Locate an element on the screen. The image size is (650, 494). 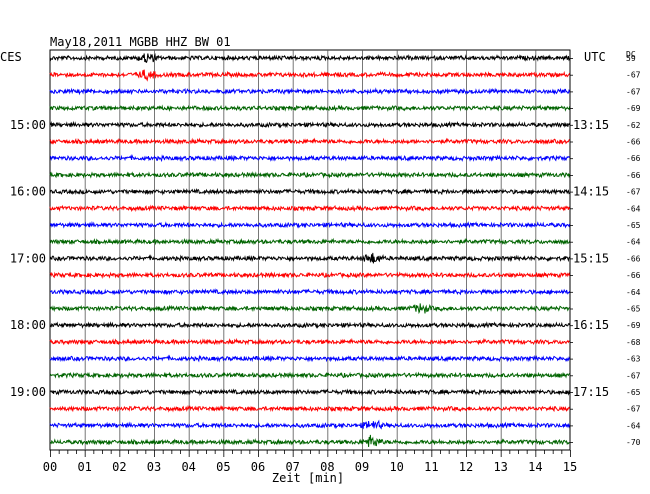
x-tick-label: 13 is located at coordinates (500, 467).